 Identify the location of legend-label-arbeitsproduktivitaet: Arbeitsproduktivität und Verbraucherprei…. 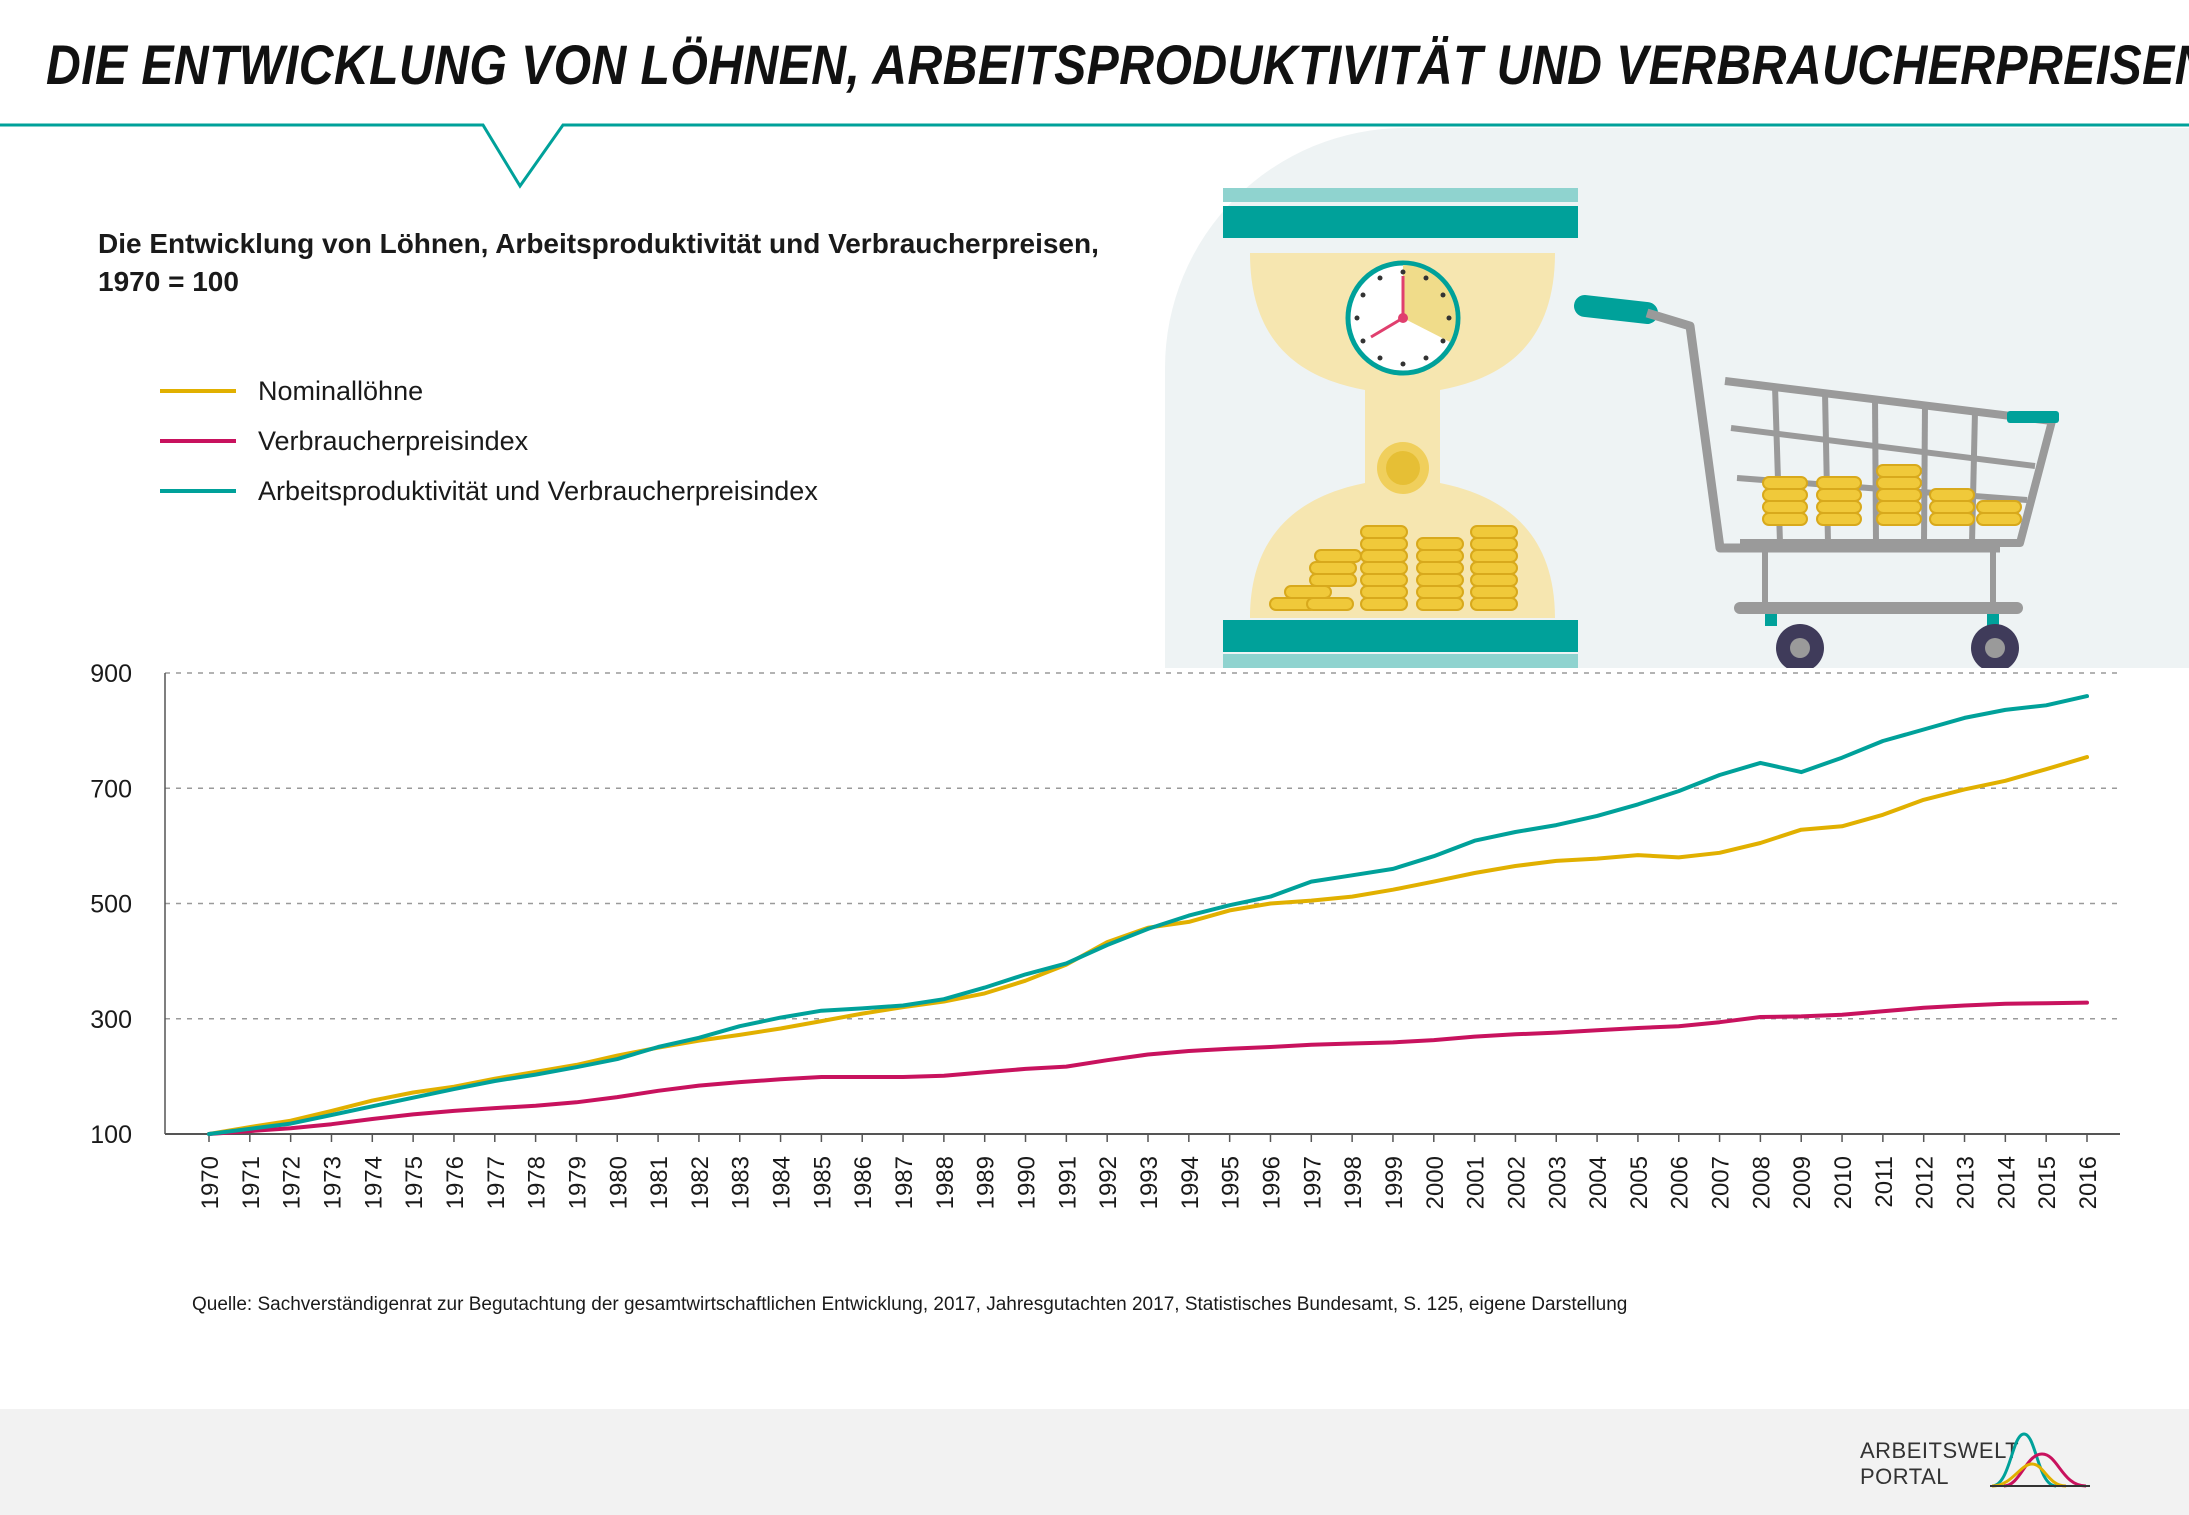
(538, 490).